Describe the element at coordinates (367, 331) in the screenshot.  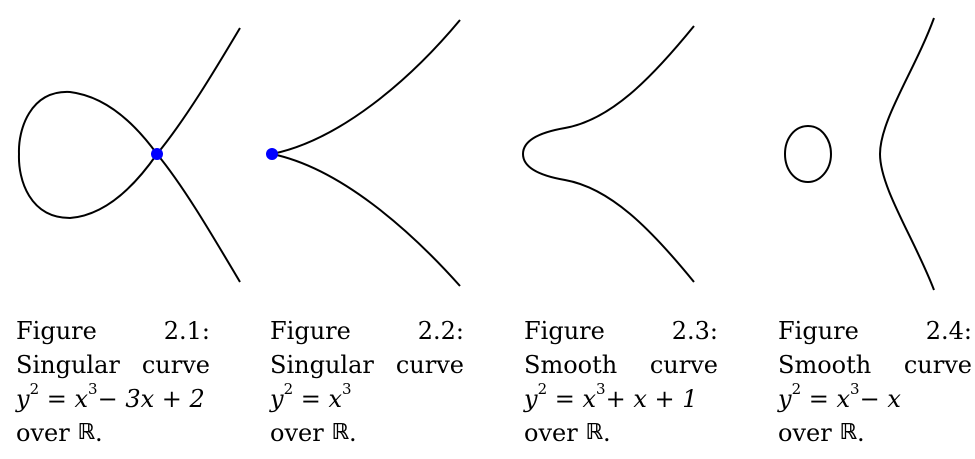
I see `caption-title: Figure 2.2:` at that location.